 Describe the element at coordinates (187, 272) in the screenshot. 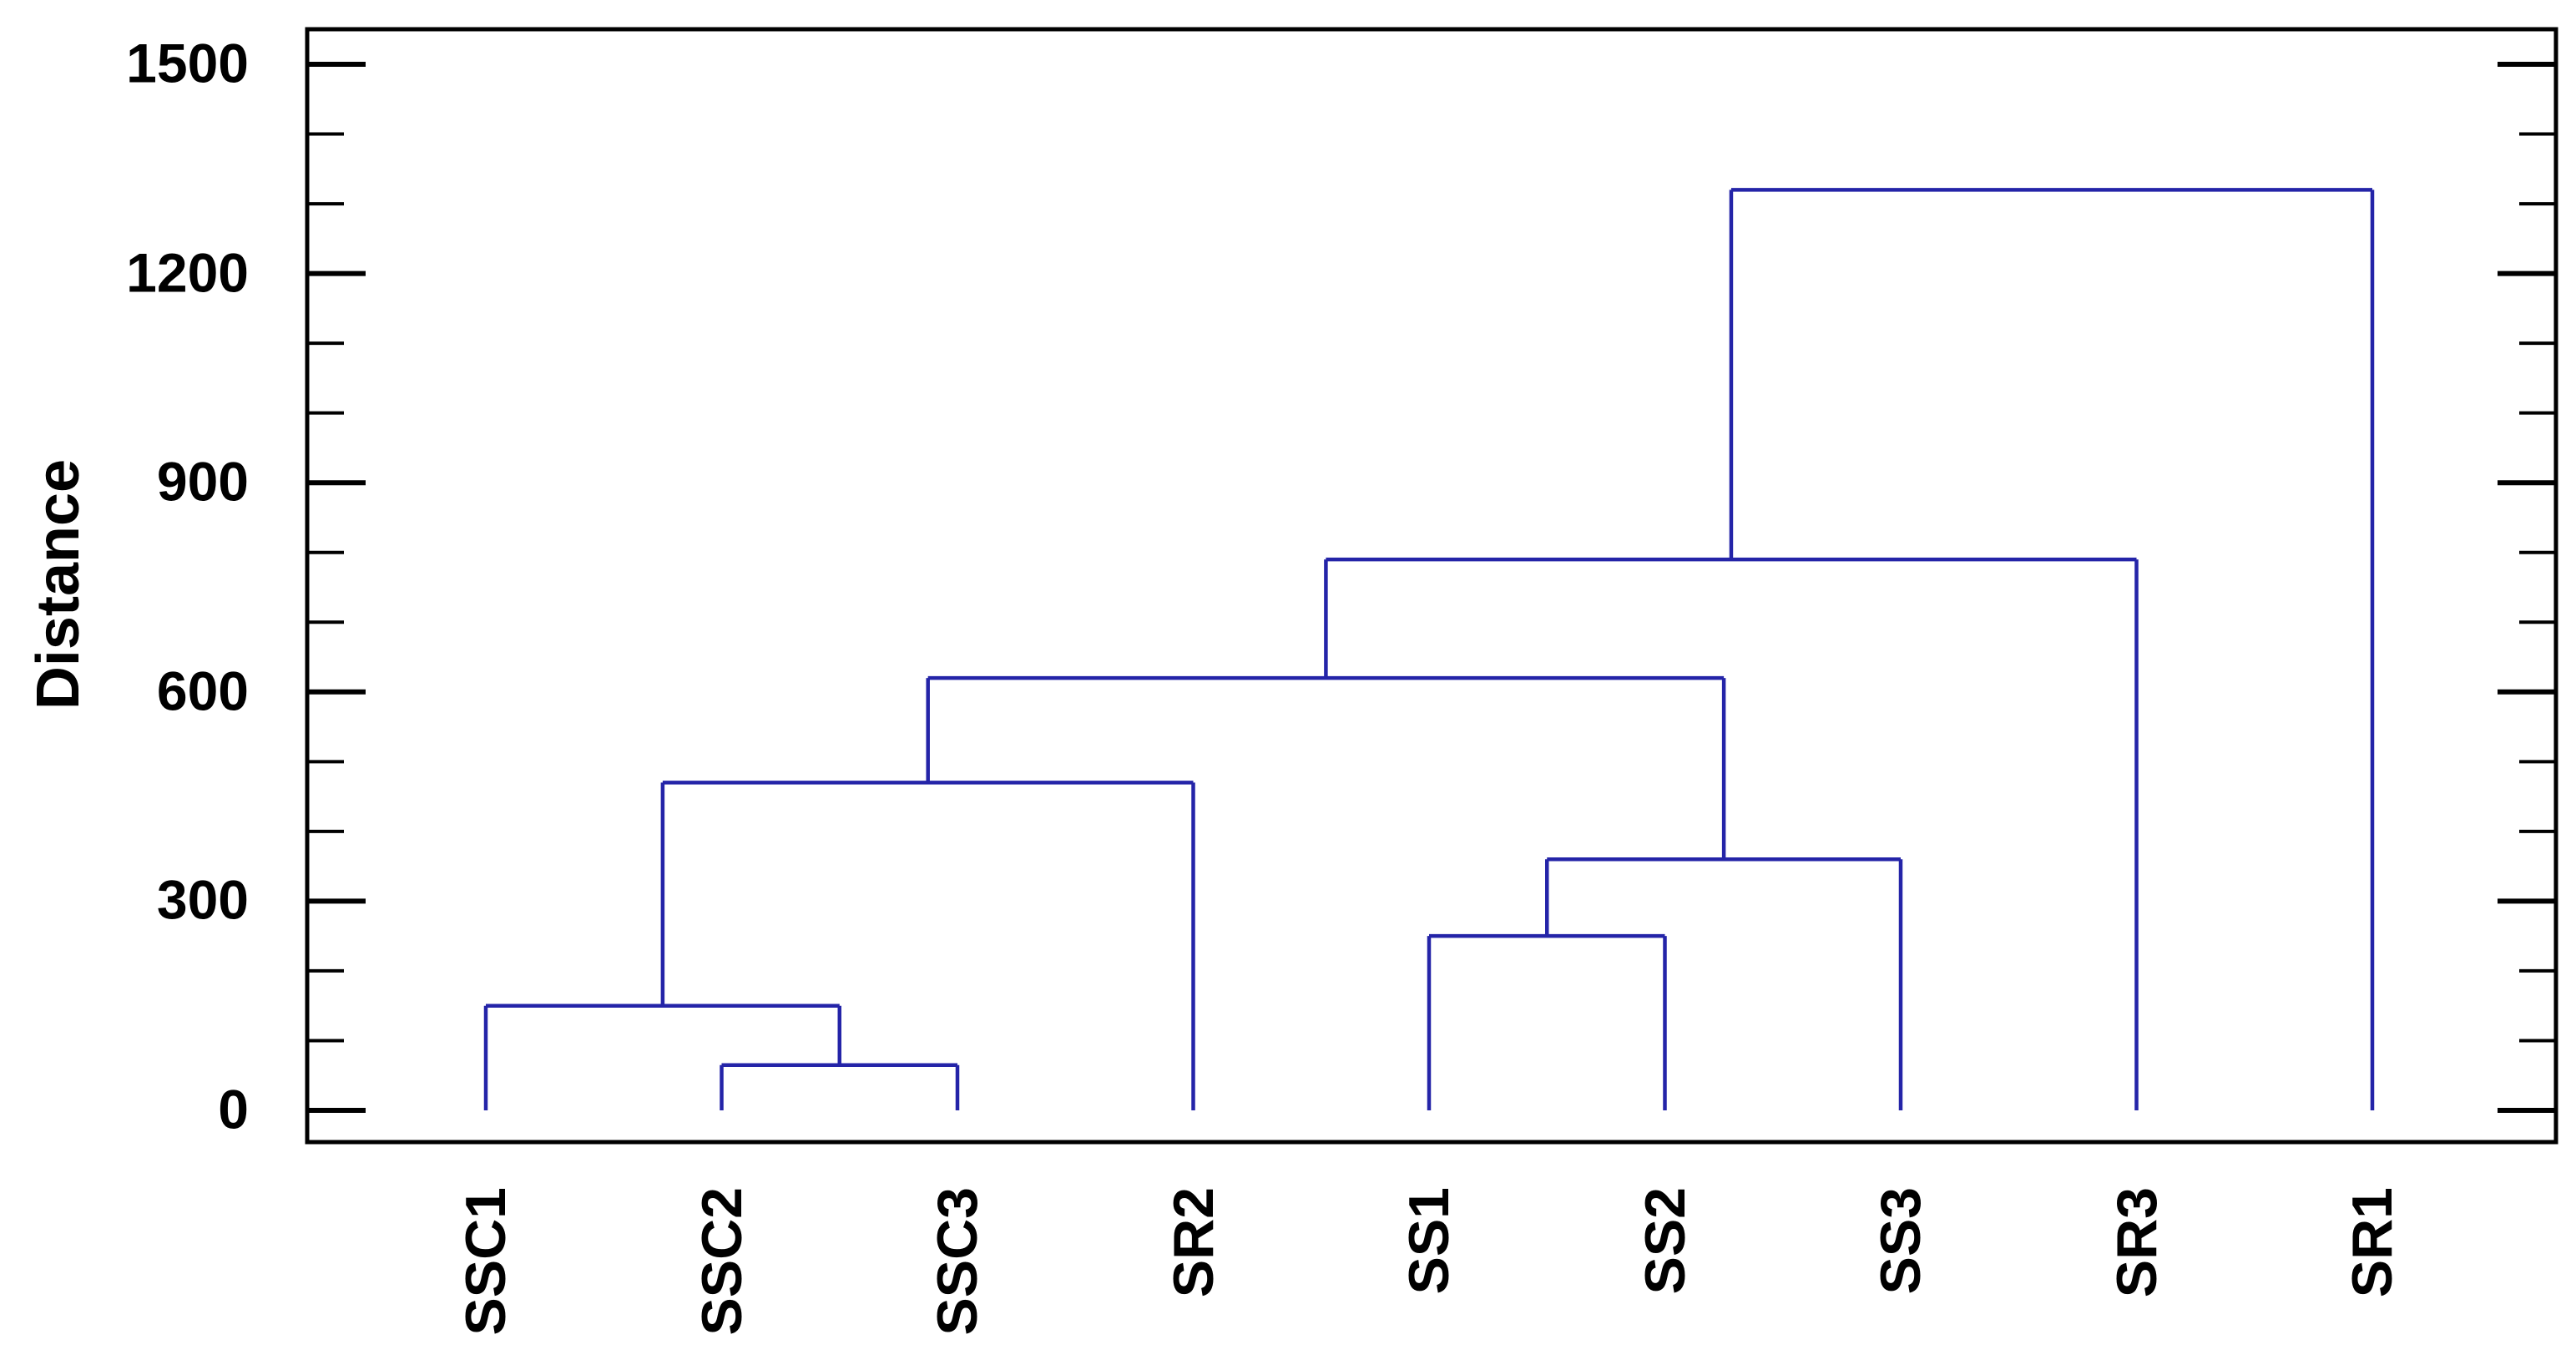

I see `y-tick-label-1200: 1200` at that location.